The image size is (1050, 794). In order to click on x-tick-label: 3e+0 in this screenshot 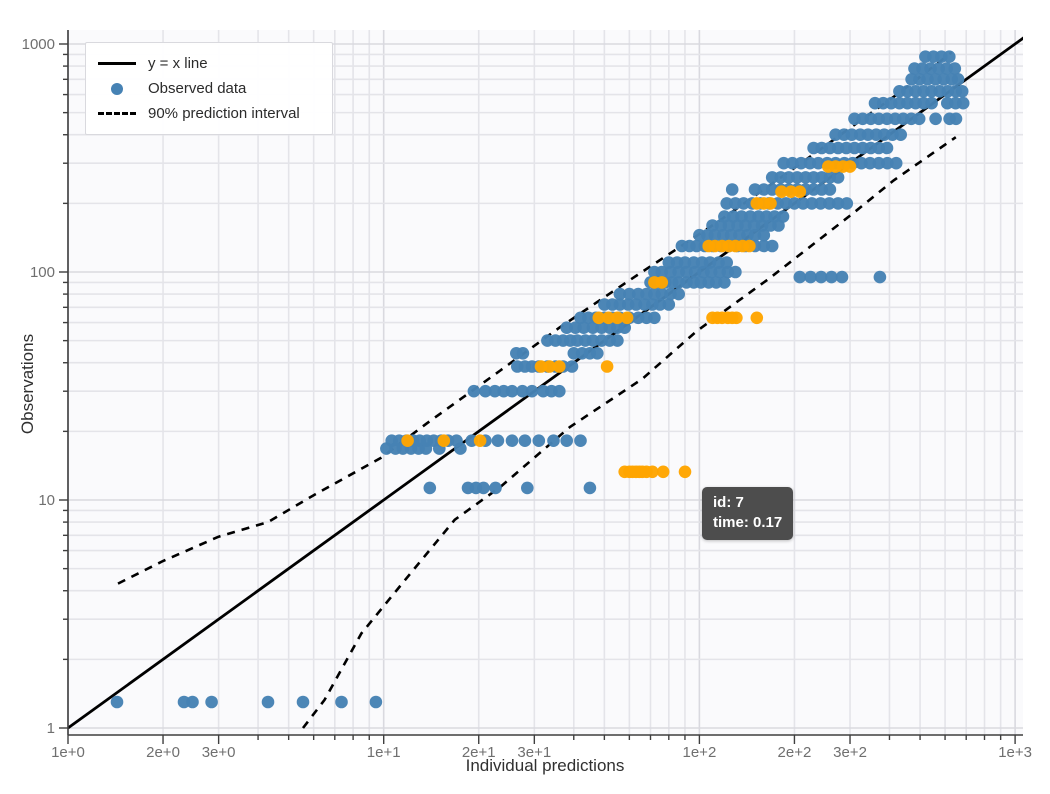, I will do `click(219, 752)`.